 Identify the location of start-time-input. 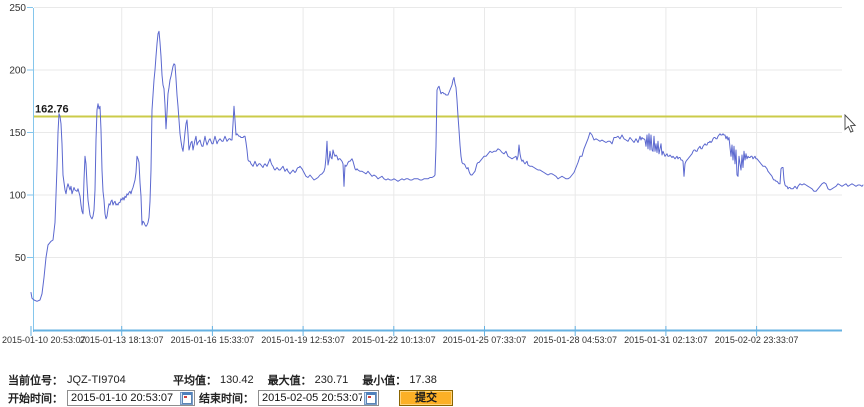
(124, 398).